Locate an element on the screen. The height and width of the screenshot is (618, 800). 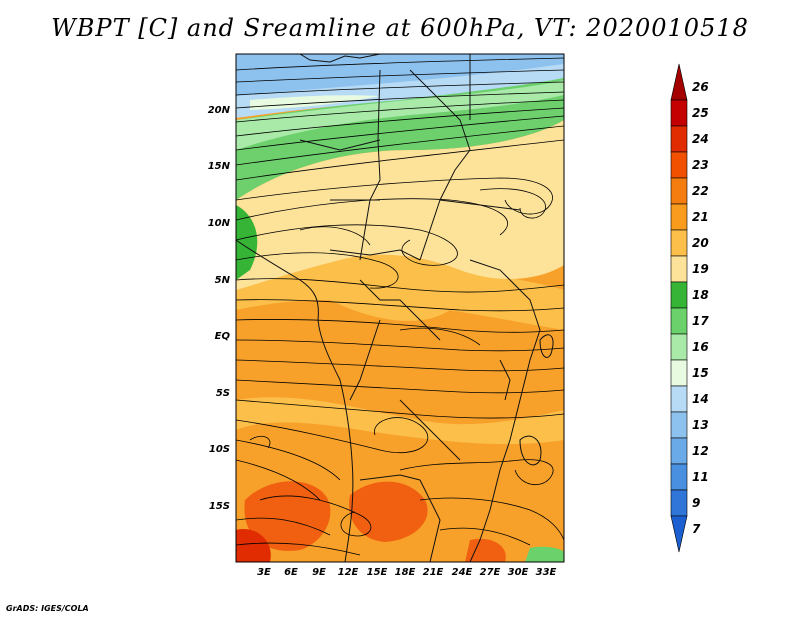
grads-credit: GrADS: IGES/COLA is located at coordinates (47, 608).